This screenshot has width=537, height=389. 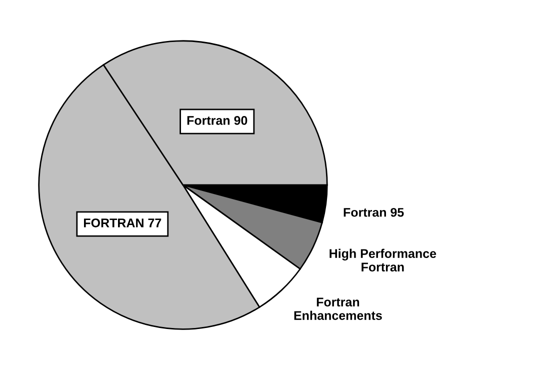 What do you see at coordinates (383, 260) in the screenshot?
I see `slice-label: High Performance Fortran` at bounding box center [383, 260].